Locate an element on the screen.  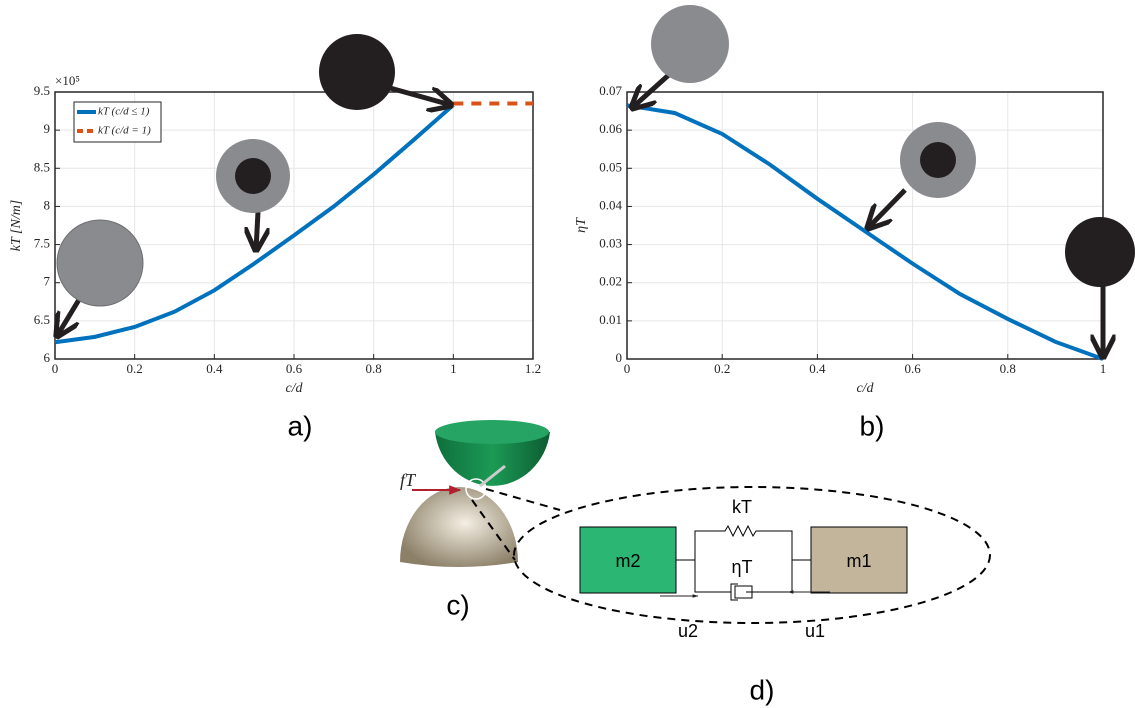
y-tick-label: 0.06 is located at coordinates (610, 128).